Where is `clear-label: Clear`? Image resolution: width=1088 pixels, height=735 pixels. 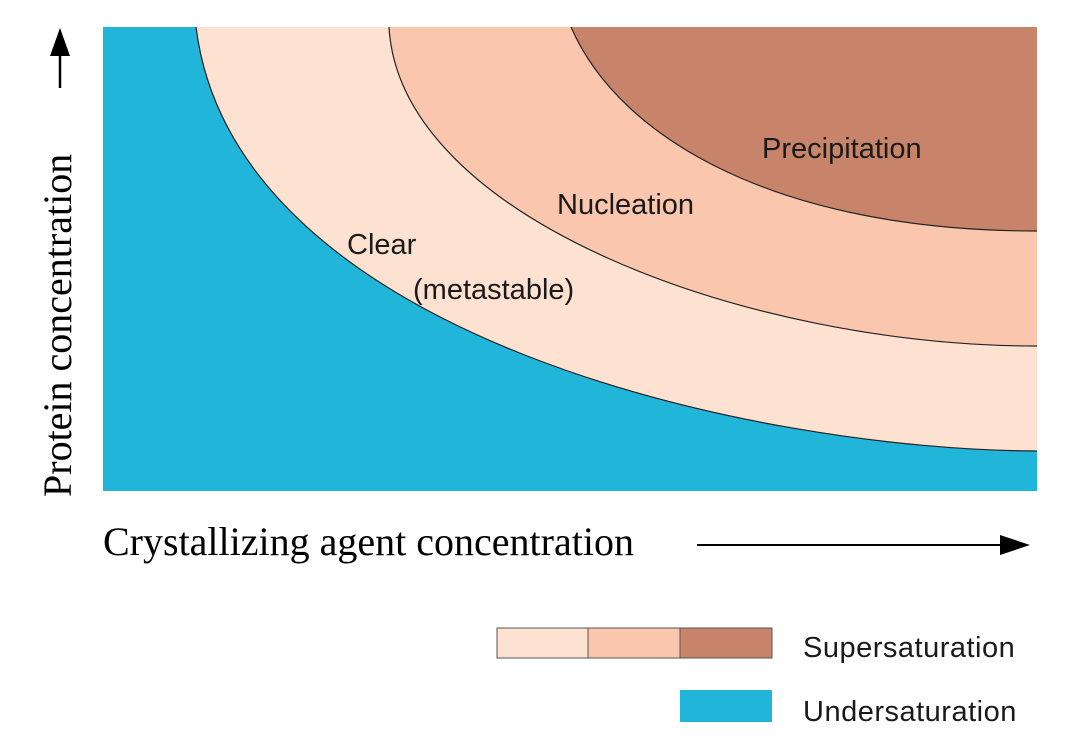
clear-label: Clear is located at coordinates (382, 245).